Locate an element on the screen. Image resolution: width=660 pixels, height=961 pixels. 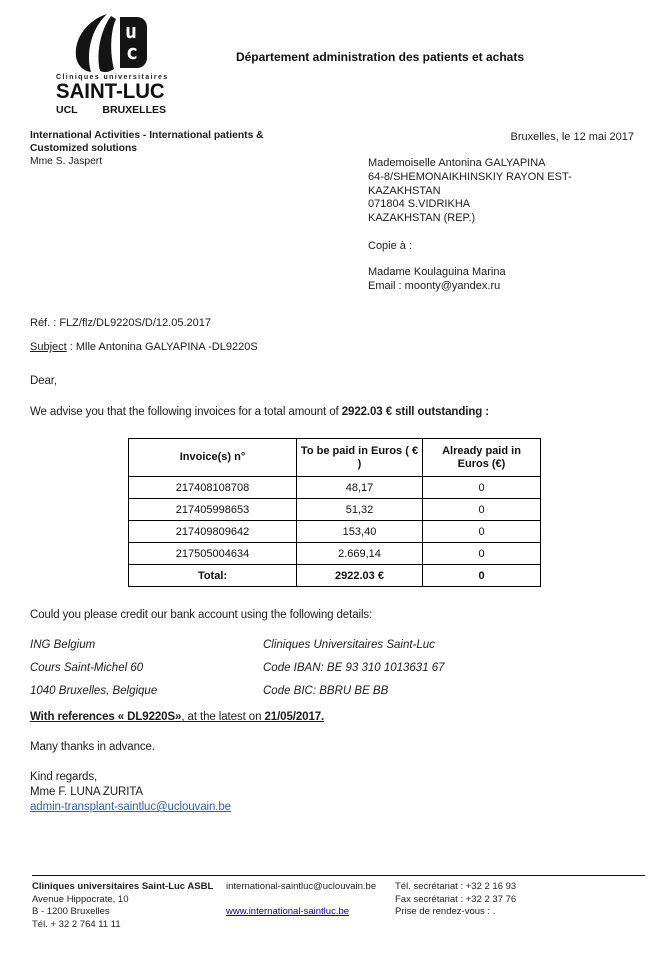
footer-divider is located at coordinates (338, 875).